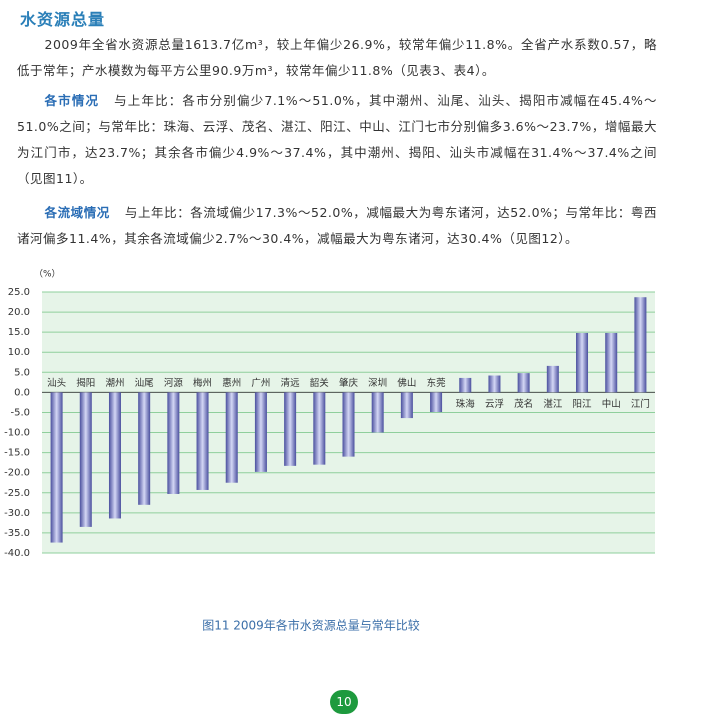 The width and height of the screenshot is (727, 718). Describe the element at coordinates (349, 383) in the screenshot. I see `x-tick-label: 肇庆` at that location.